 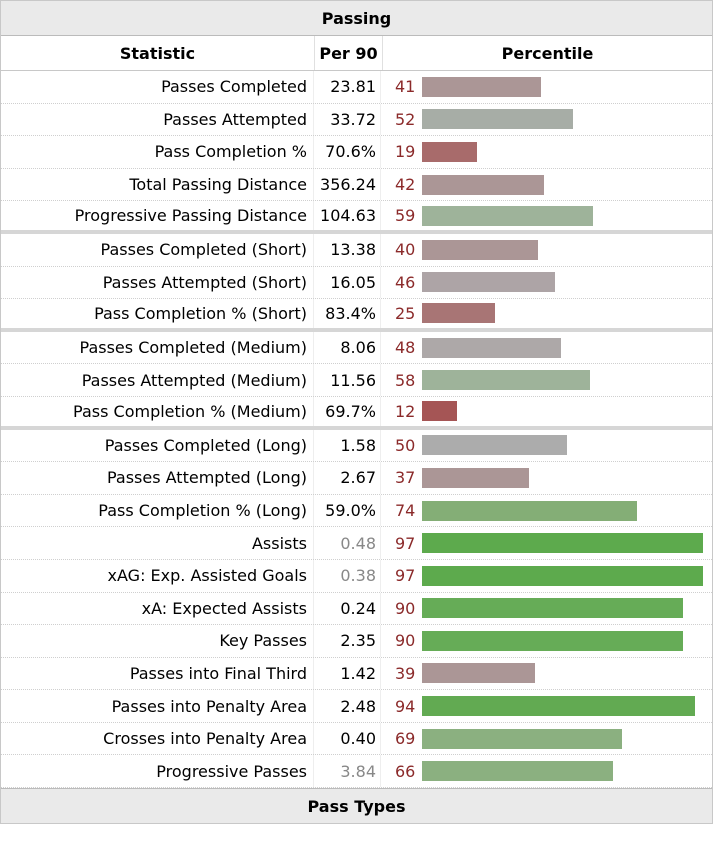 What do you see at coordinates (157, 445) in the screenshot?
I see `stat-label: Passes Completed (Long)` at bounding box center [157, 445].